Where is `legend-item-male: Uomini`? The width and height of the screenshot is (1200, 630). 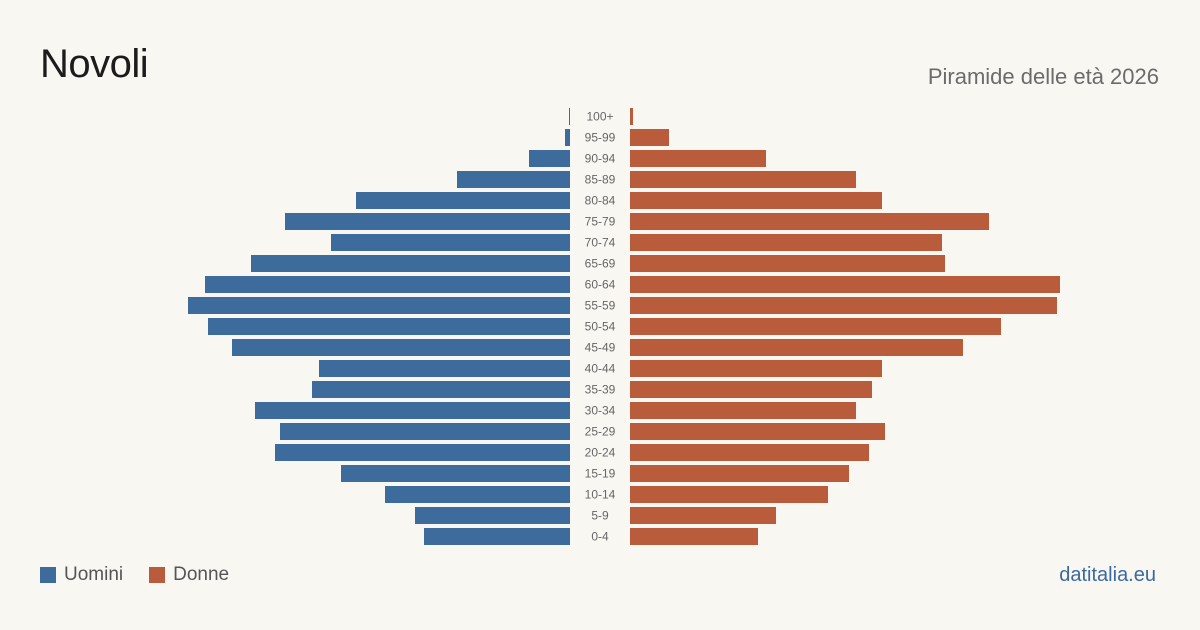 legend-item-male: Uomini is located at coordinates (81, 575).